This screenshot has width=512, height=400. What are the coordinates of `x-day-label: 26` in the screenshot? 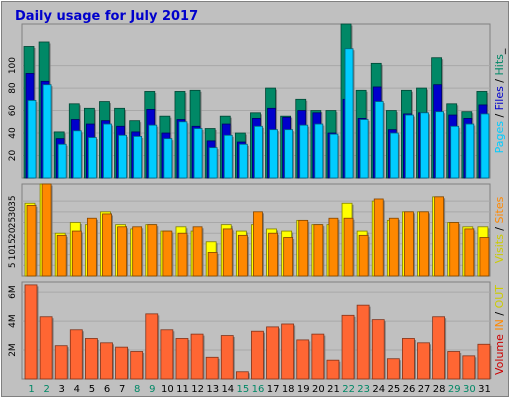 It's located at (409, 389).